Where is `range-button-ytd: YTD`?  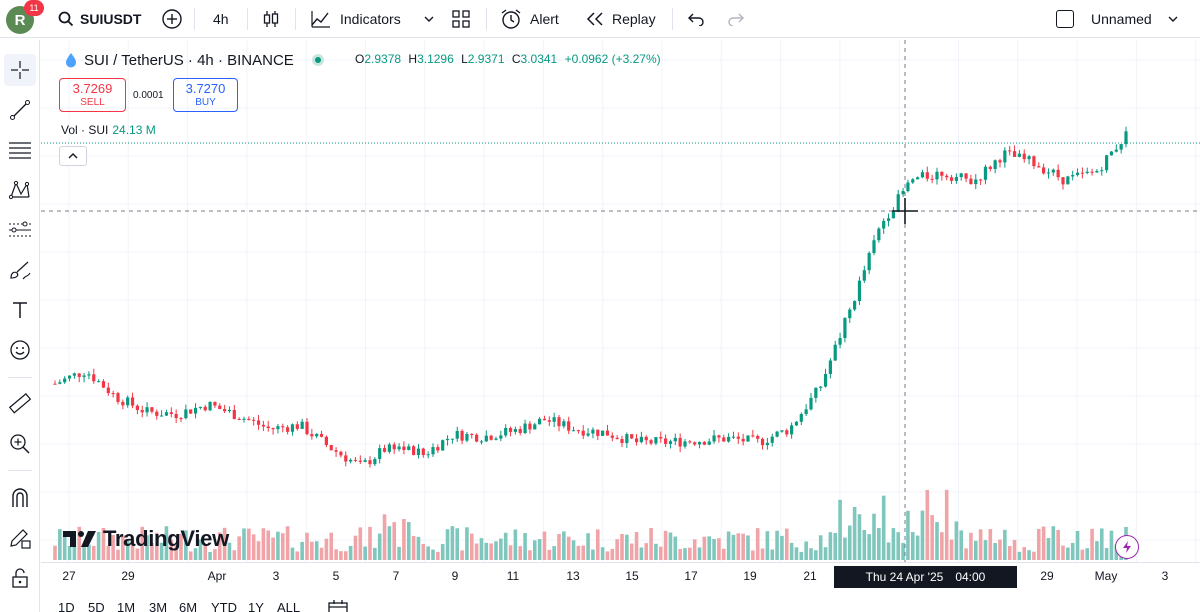
range-button-ytd: YTD is located at coordinates (224, 606).